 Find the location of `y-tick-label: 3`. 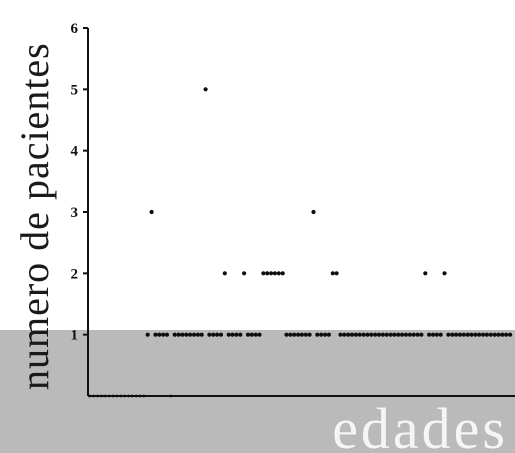

y-tick-label: 3 is located at coordinates (75, 213).